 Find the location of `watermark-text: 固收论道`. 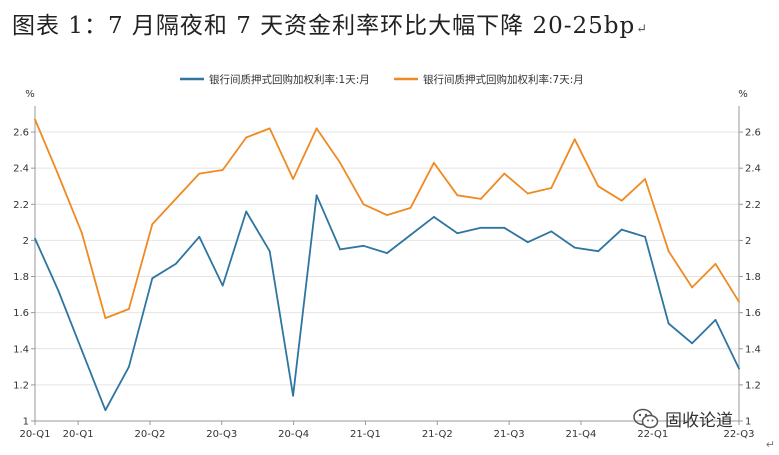

watermark-text: 固收论道 is located at coordinates (699, 421).